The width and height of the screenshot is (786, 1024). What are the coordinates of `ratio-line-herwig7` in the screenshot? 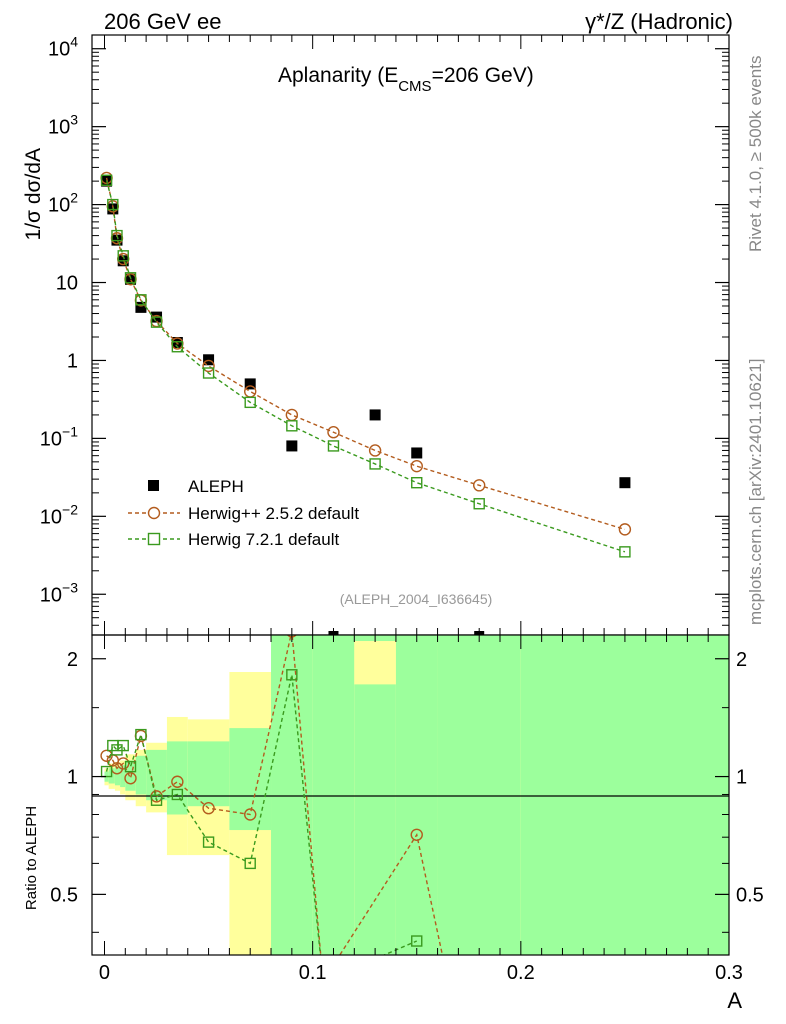 It's located at (261, 814).